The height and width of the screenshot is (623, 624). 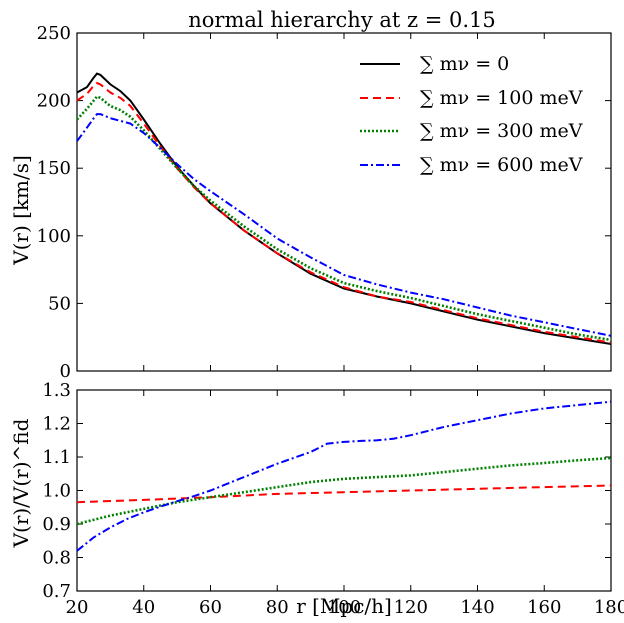 I want to click on x-axis-label: r [Mpc/h], so click(x=344, y=606).